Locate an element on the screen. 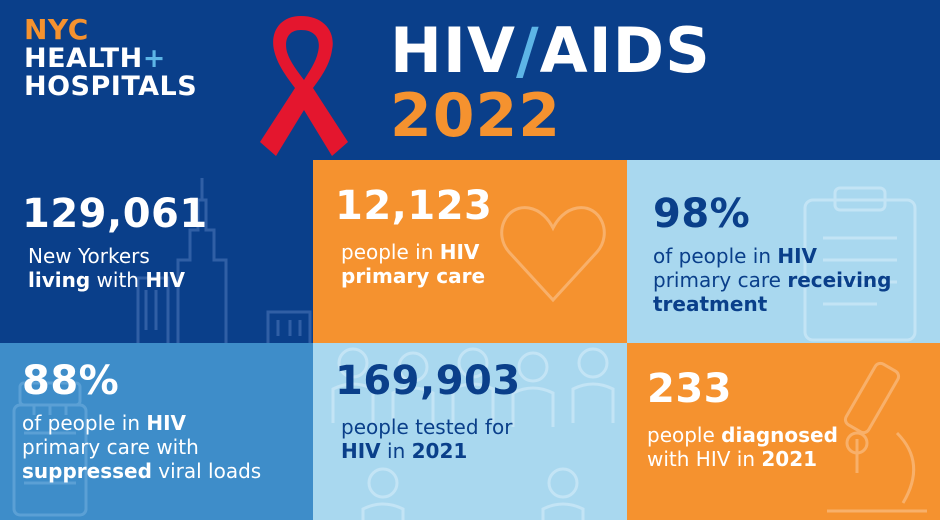 The width and height of the screenshot is (940, 520). stat-description: people in HIV primary care is located at coordinates (413, 264).